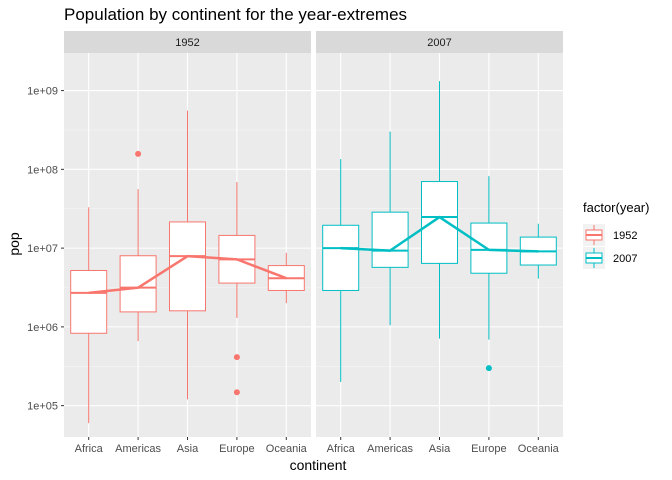  Describe the element at coordinates (594, 258) in the screenshot. I see `legend-key-2007` at that location.